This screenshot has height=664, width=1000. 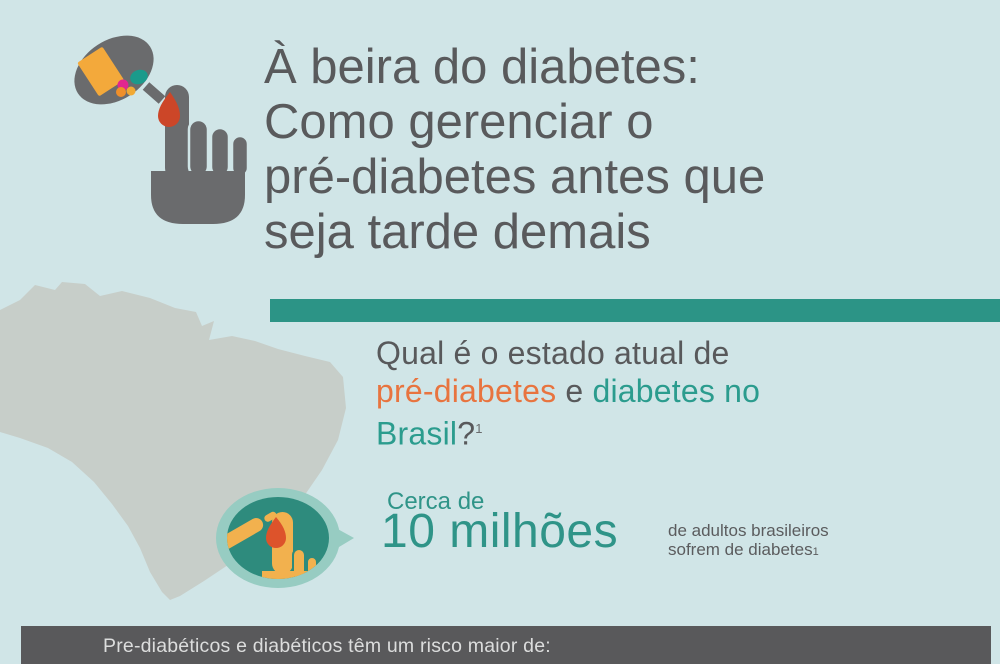 I want to click on divider-bar, so click(x=635, y=310).